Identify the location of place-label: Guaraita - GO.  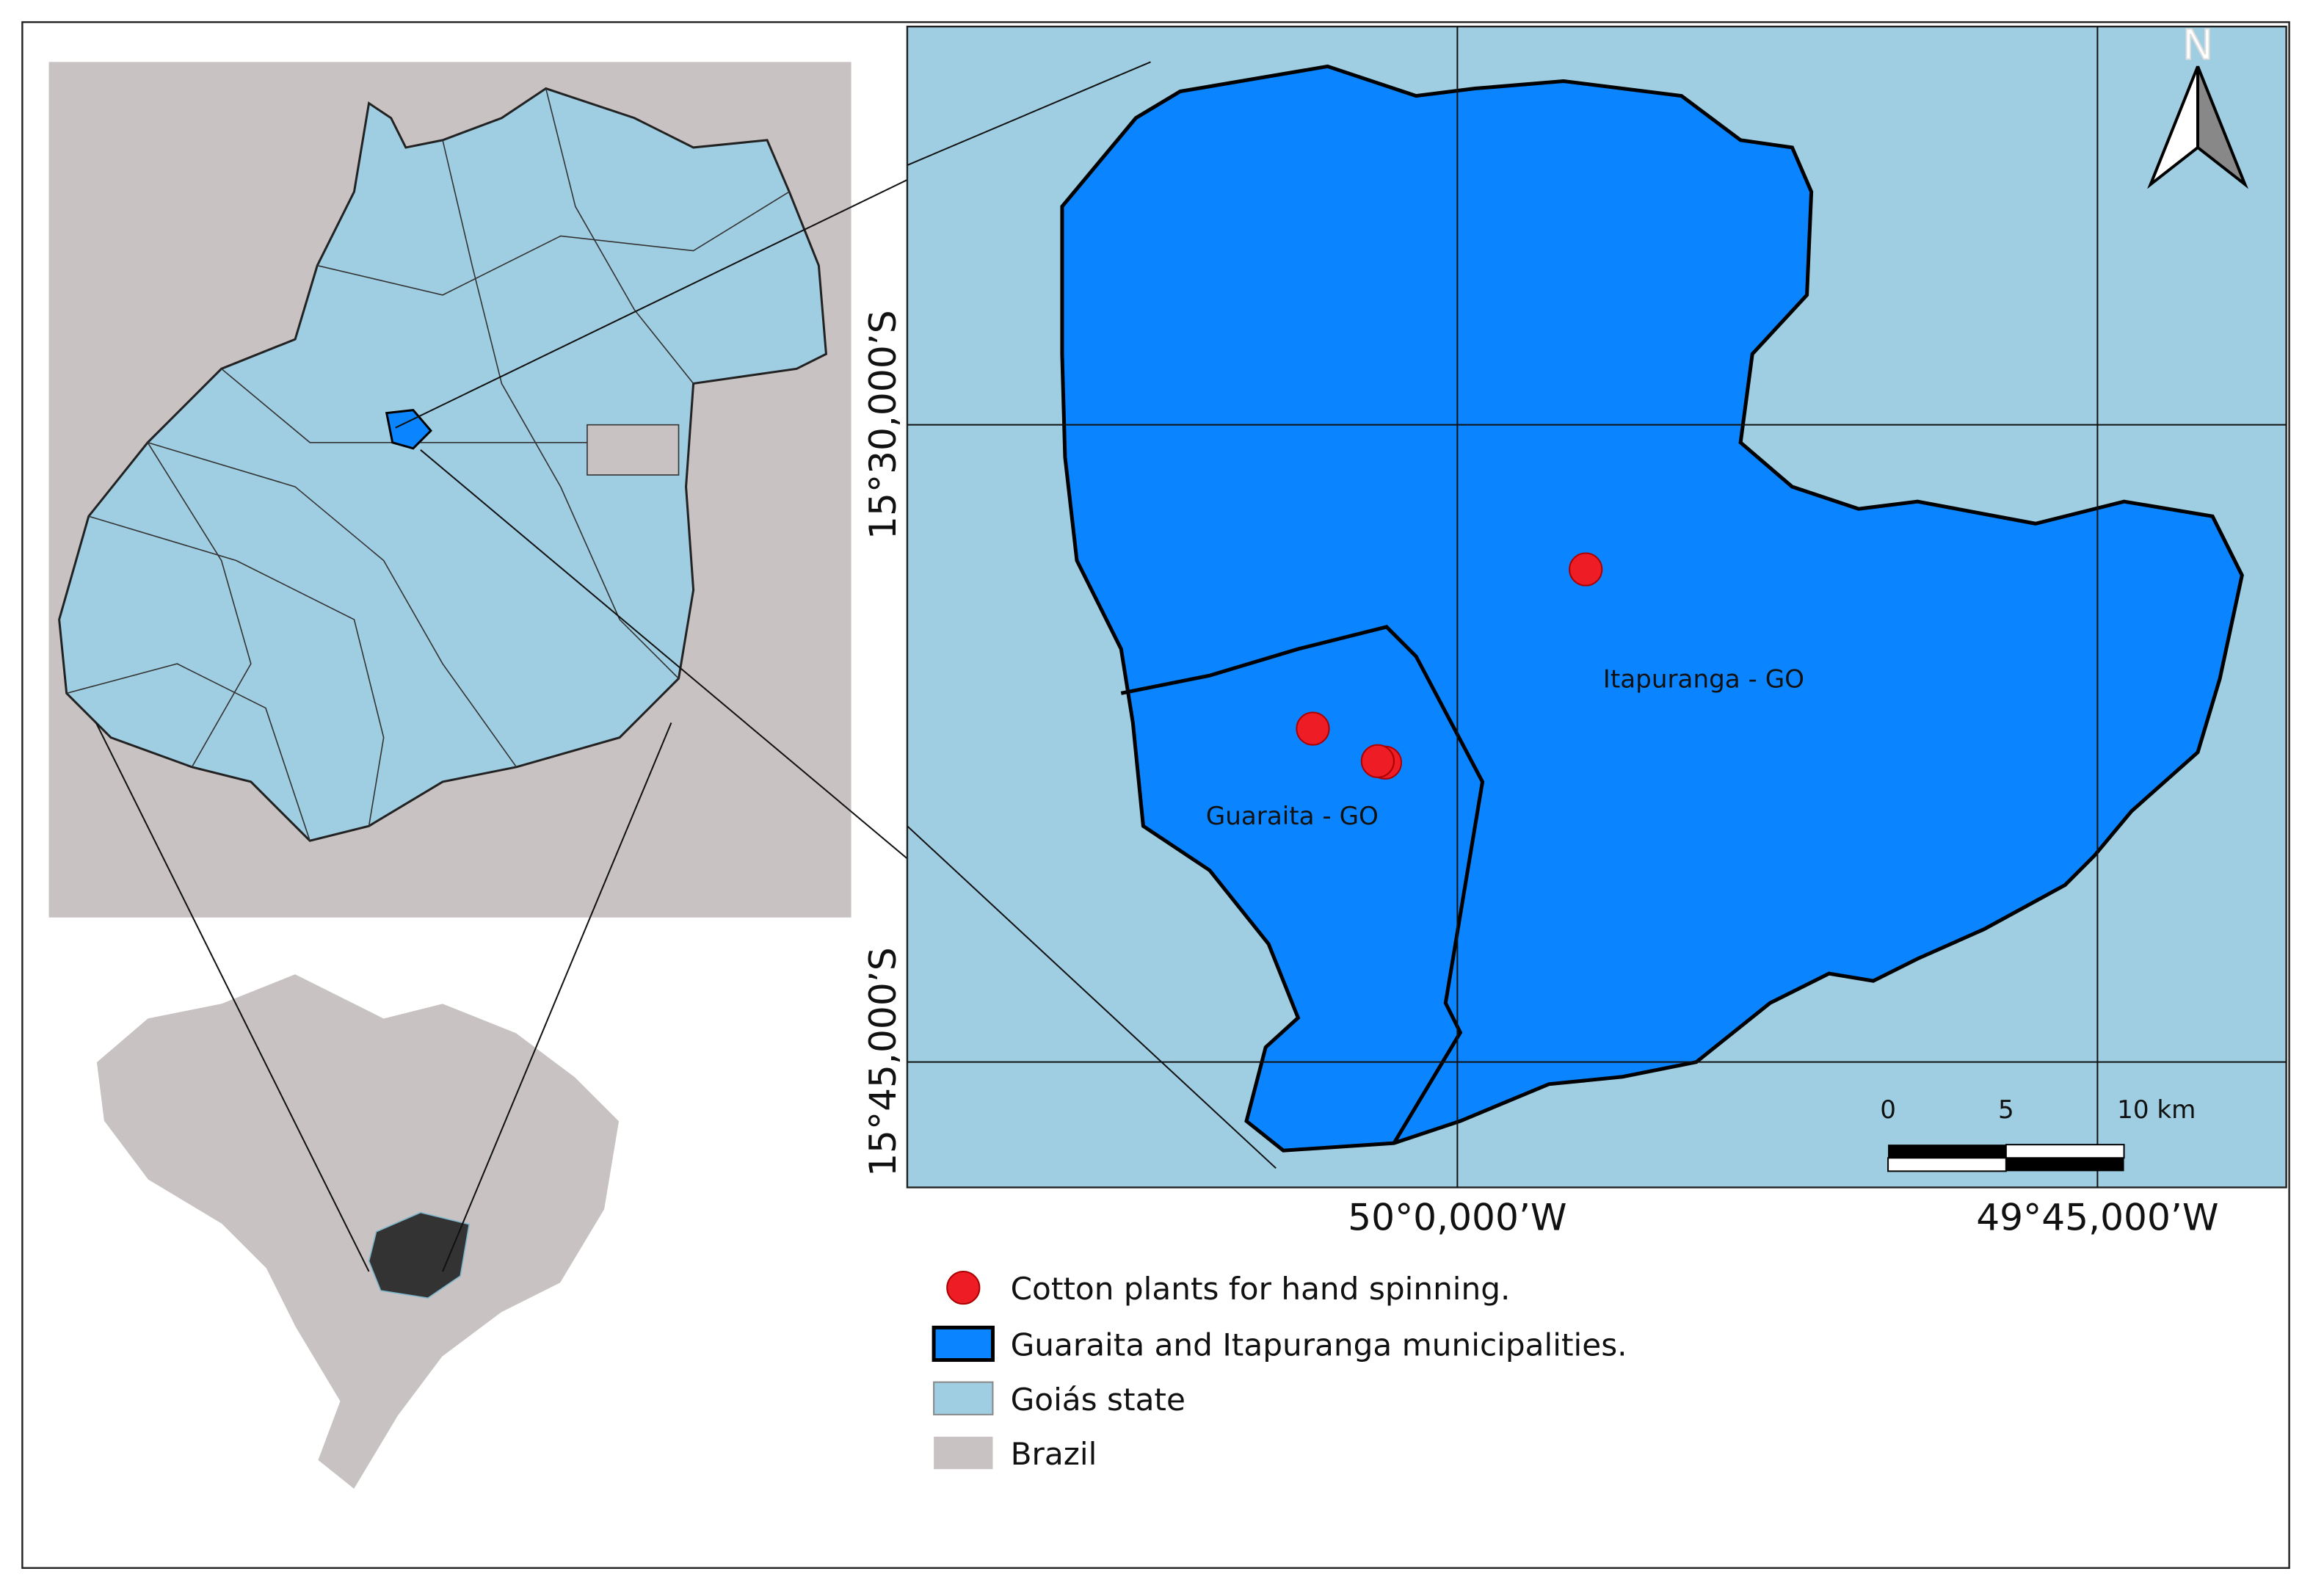
(1292, 817).